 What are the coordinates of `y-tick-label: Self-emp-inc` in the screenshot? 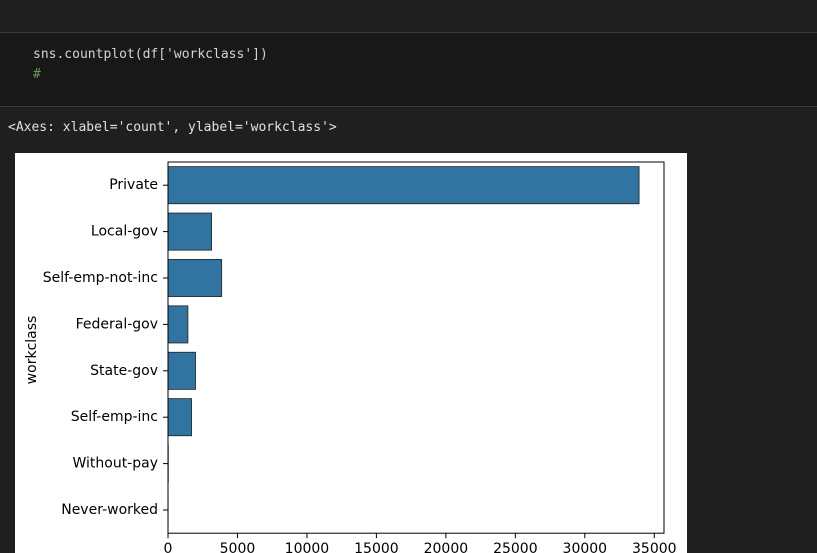 It's located at (114, 417).